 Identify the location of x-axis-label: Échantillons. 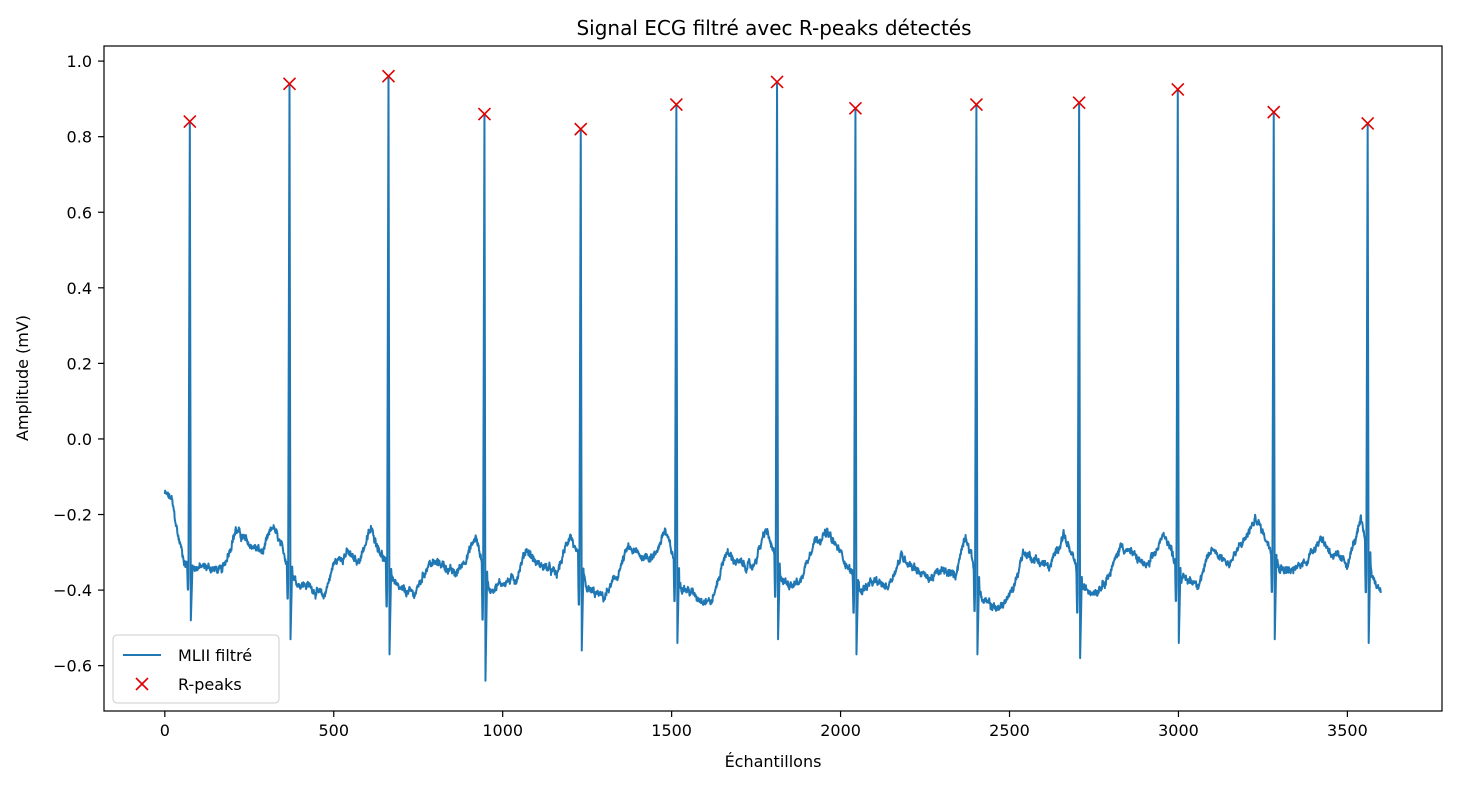
(773, 761).